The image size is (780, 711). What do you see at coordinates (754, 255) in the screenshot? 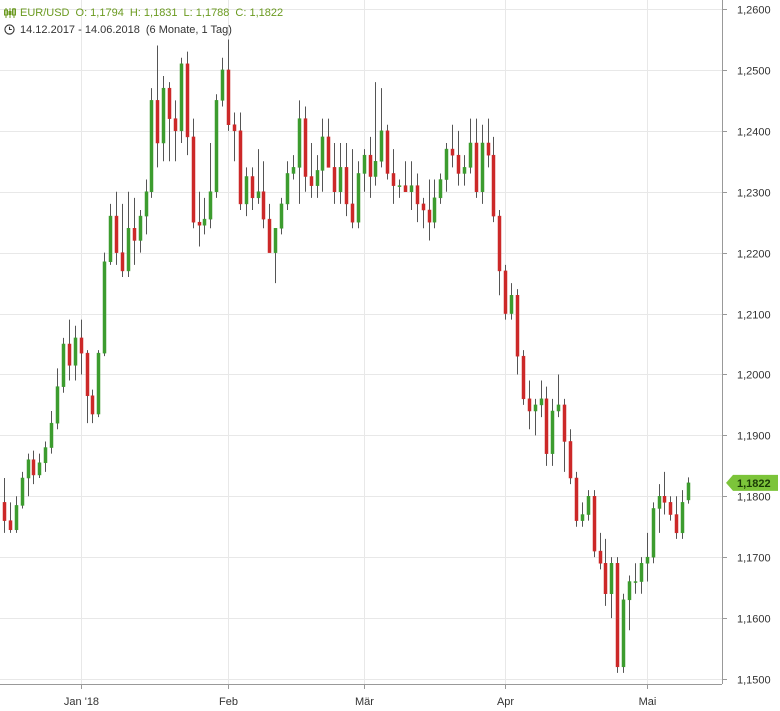
I see `y-tick-label: 1,2200` at bounding box center [754, 255].